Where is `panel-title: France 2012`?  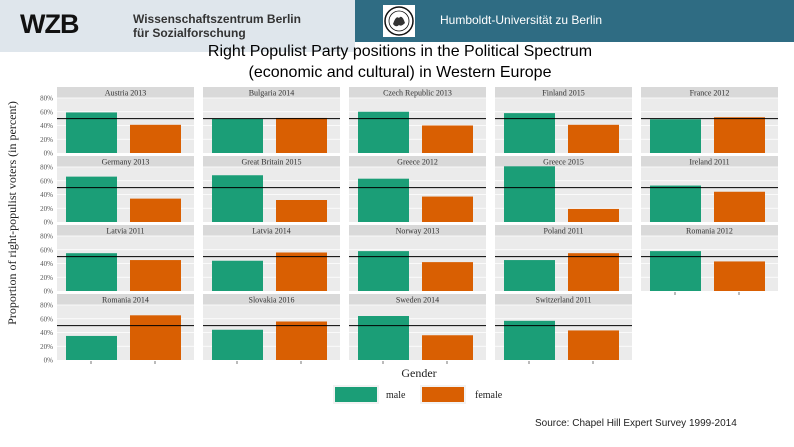 panel-title: France 2012 is located at coordinates (710, 93).